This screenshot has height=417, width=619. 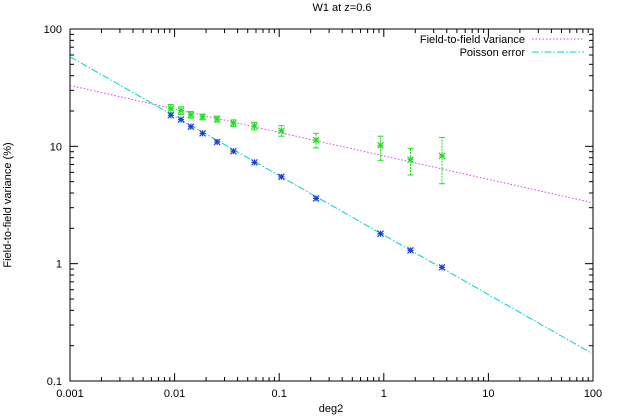 I want to click on x-tick-label: 1, so click(x=384, y=394).